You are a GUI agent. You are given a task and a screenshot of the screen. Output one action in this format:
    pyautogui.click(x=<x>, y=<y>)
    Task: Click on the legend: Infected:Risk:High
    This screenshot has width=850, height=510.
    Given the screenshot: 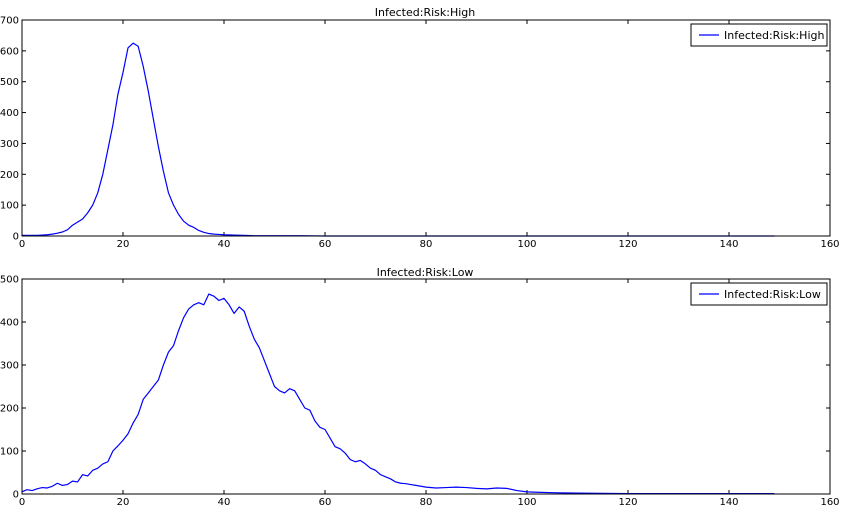 What is the action you would take?
    pyautogui.click(x=759, y=35)
    